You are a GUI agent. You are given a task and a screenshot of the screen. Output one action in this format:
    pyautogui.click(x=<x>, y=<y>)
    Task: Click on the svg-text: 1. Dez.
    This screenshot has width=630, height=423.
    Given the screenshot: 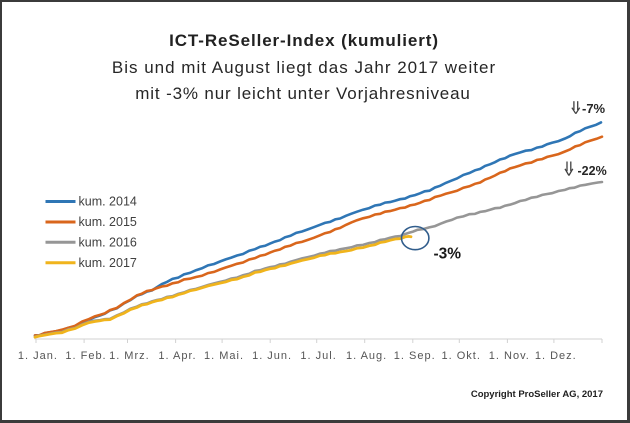 What is the action you would take?
    pyautogui.click(x=556, y=356)
    